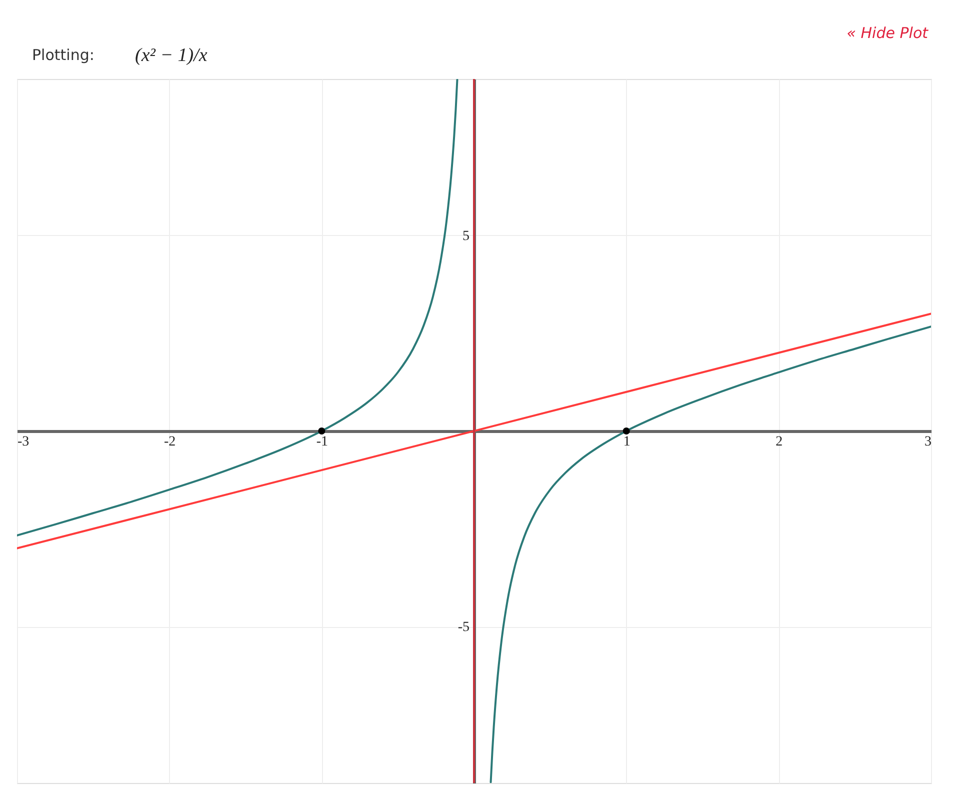  Describe the element at coordinates (928, 442) in the screenshot. I see `x-tick-label: 3` at that location.